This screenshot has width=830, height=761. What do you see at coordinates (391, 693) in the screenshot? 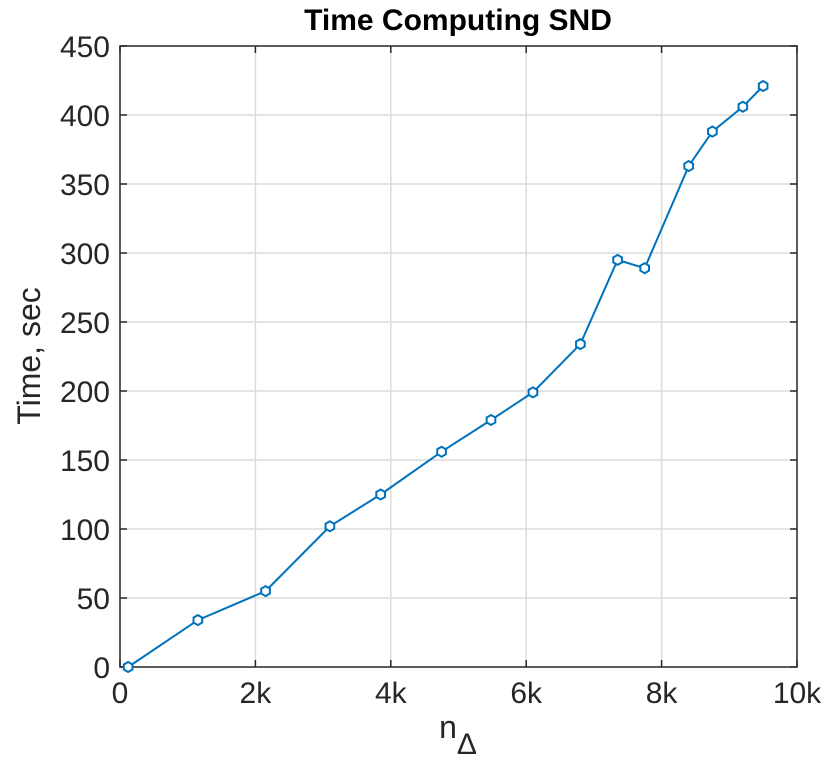
I see `x-tick-label: 4k` at bounding box center [391, 693].